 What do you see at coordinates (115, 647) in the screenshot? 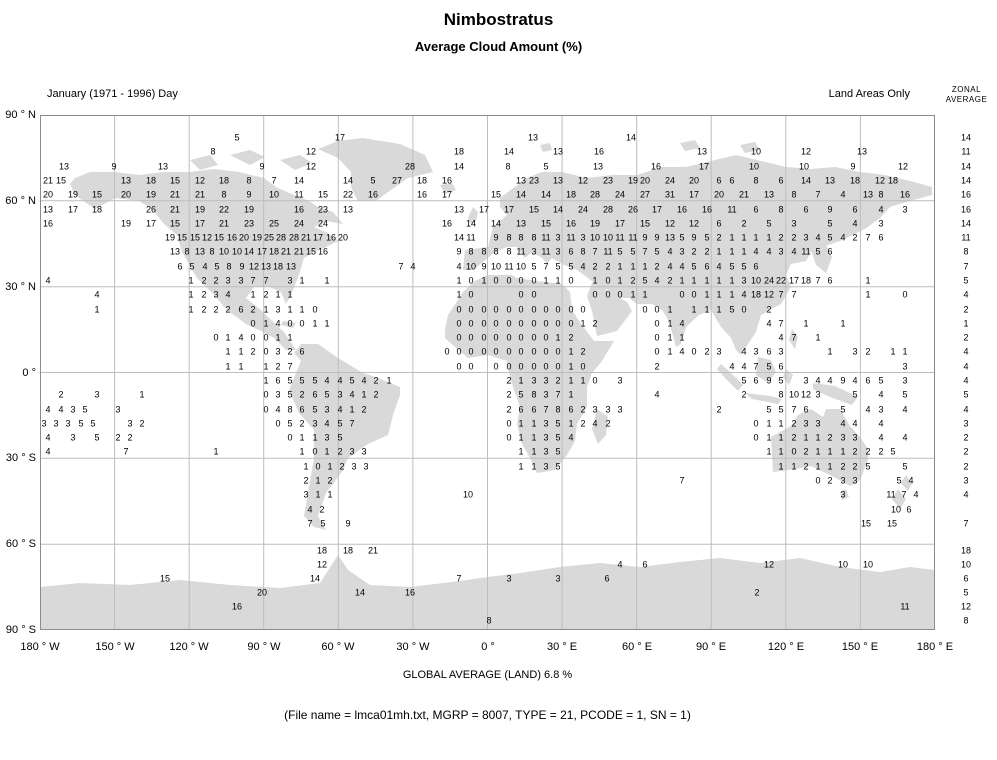
I see `lon-axis-label: 150 ° W` at bounding box center [115, 647].